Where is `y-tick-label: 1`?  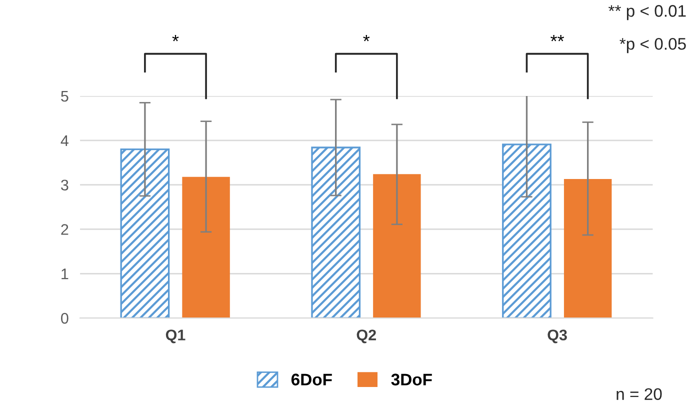
y-tick-label: 1 is located at coordinates (65, 274).